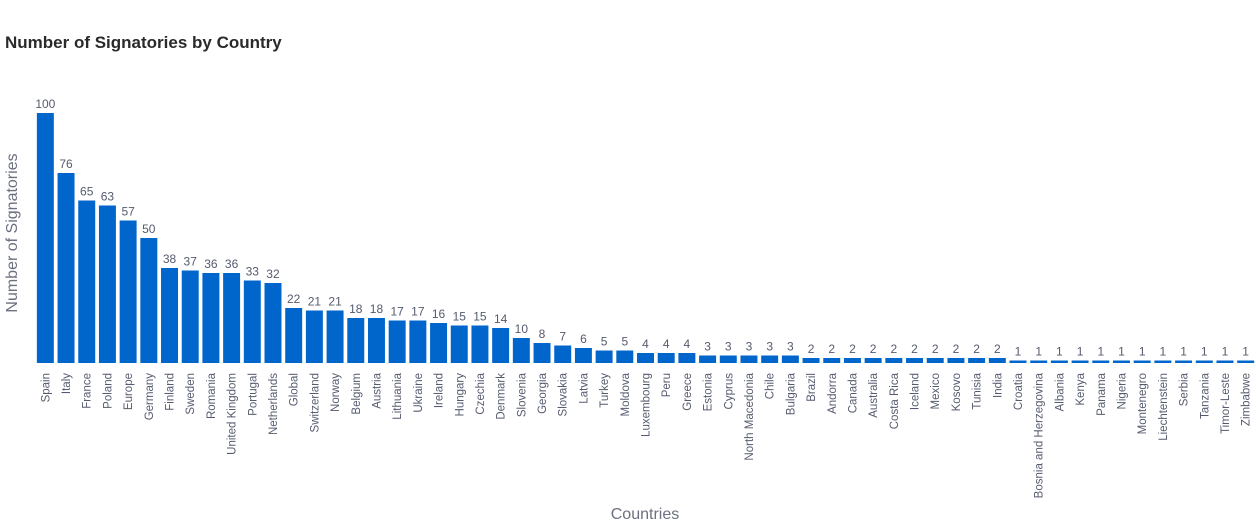 The width and height of the screenshot is (1256, 527). What do you see at coordinates (274, 404) in the screenshot?
I see `x-tick-label: Netherlands` at bounding box center [274, 404].